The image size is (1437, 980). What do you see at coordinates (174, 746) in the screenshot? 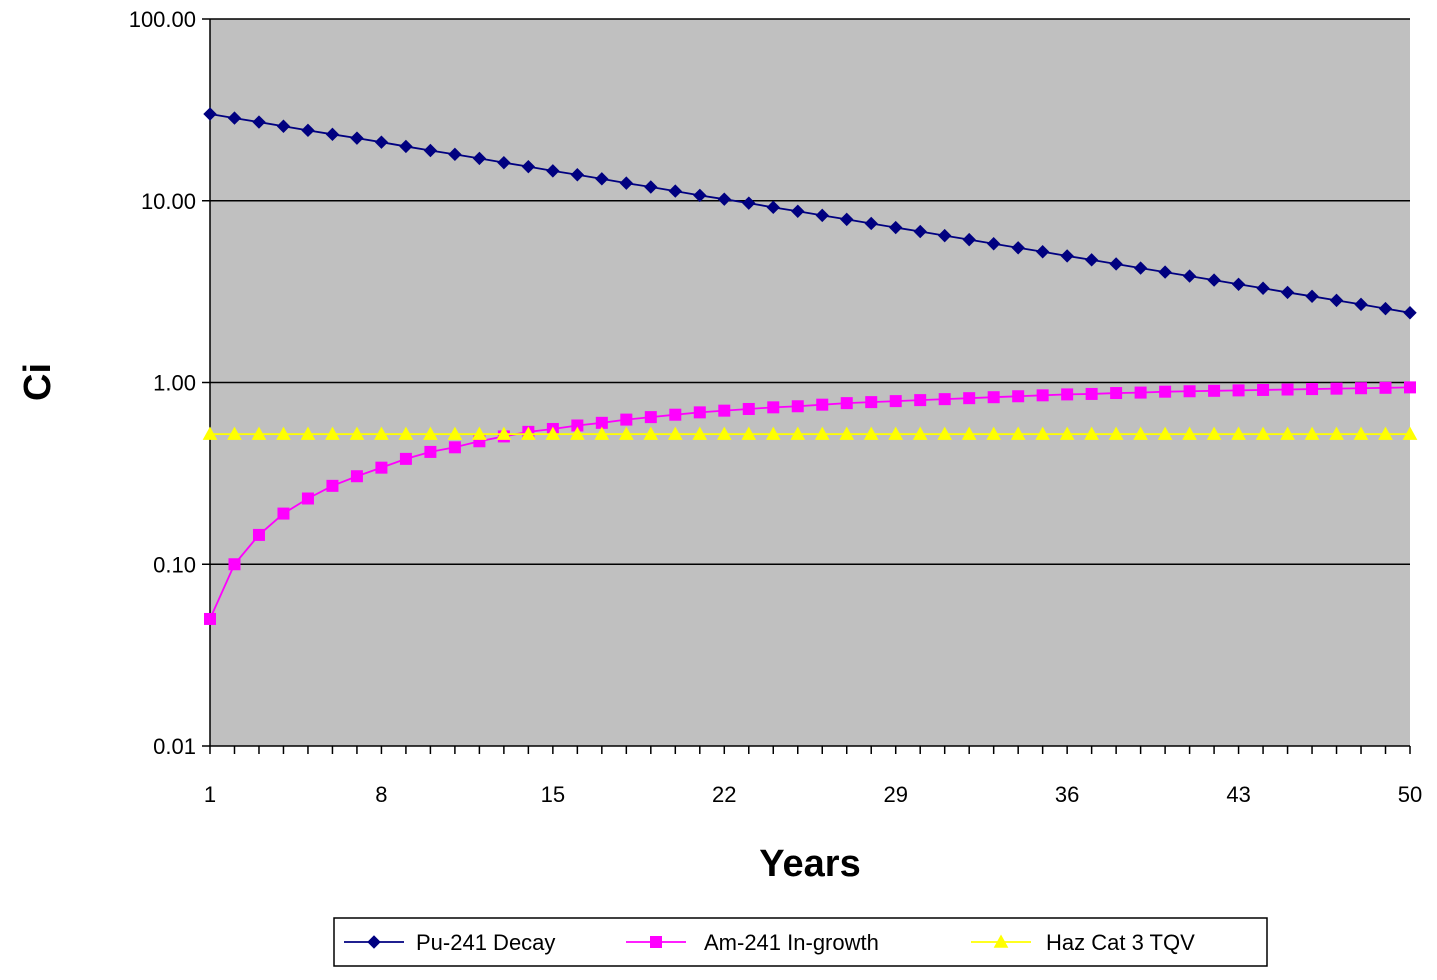
I see `y-tick-label: 0.01` at bounding box center [174, 746].